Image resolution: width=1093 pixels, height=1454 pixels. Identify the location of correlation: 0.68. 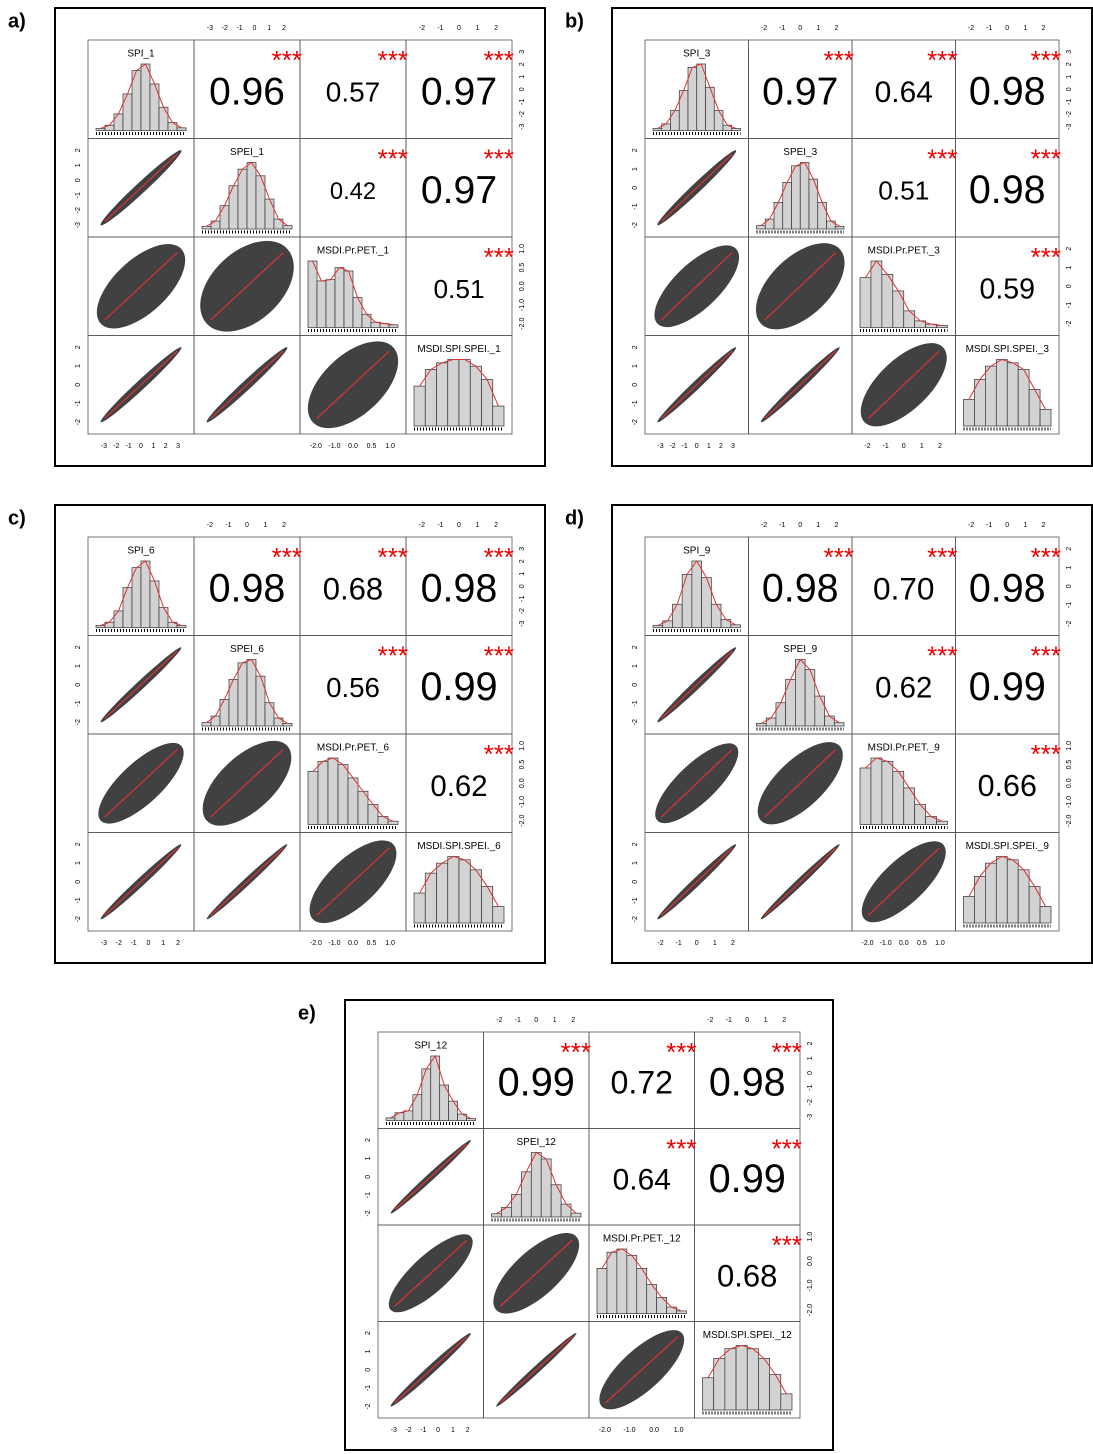
(747, 1275).